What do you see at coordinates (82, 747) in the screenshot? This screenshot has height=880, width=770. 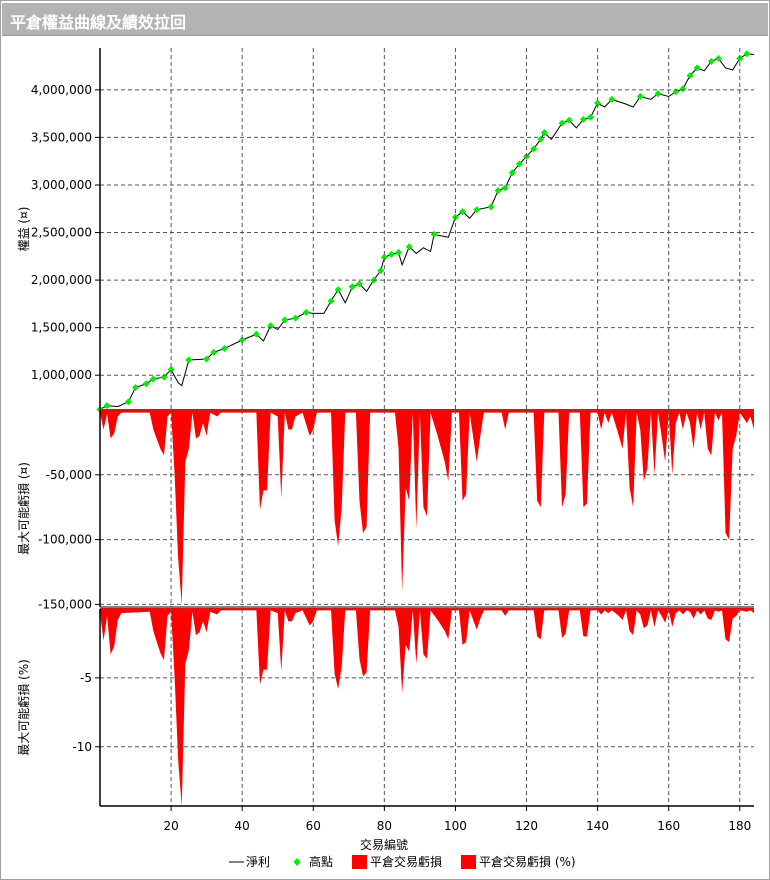 I see `y-tick-label: -10` at bounding box center [82, 747].